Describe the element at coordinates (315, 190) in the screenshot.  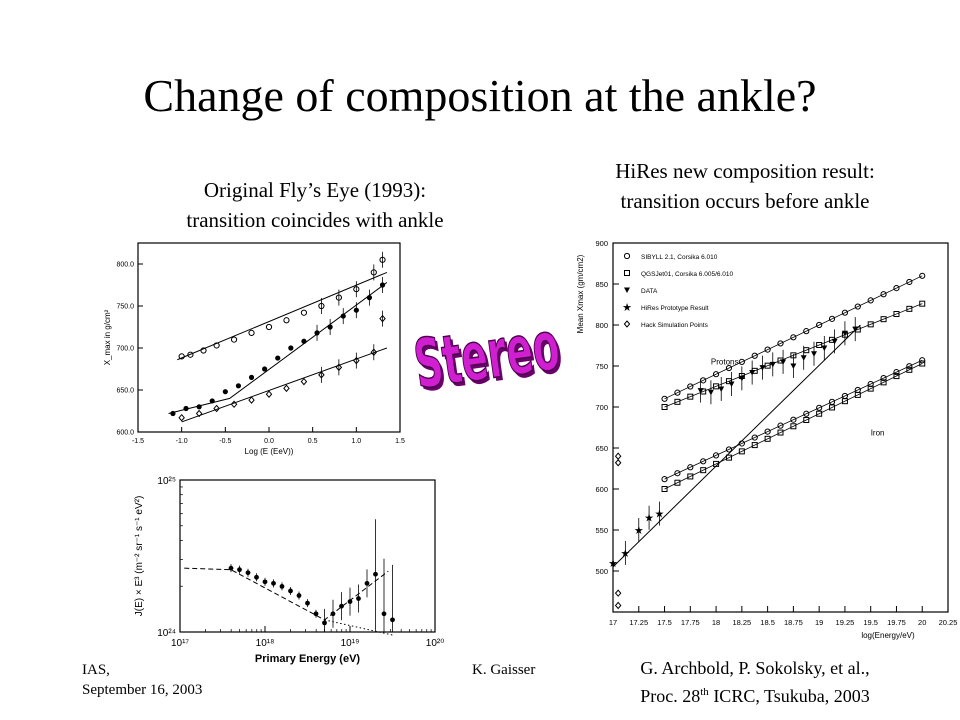
I see `flys-eye-caption-line1: Original Fly’s Eye (1993):` at that location.